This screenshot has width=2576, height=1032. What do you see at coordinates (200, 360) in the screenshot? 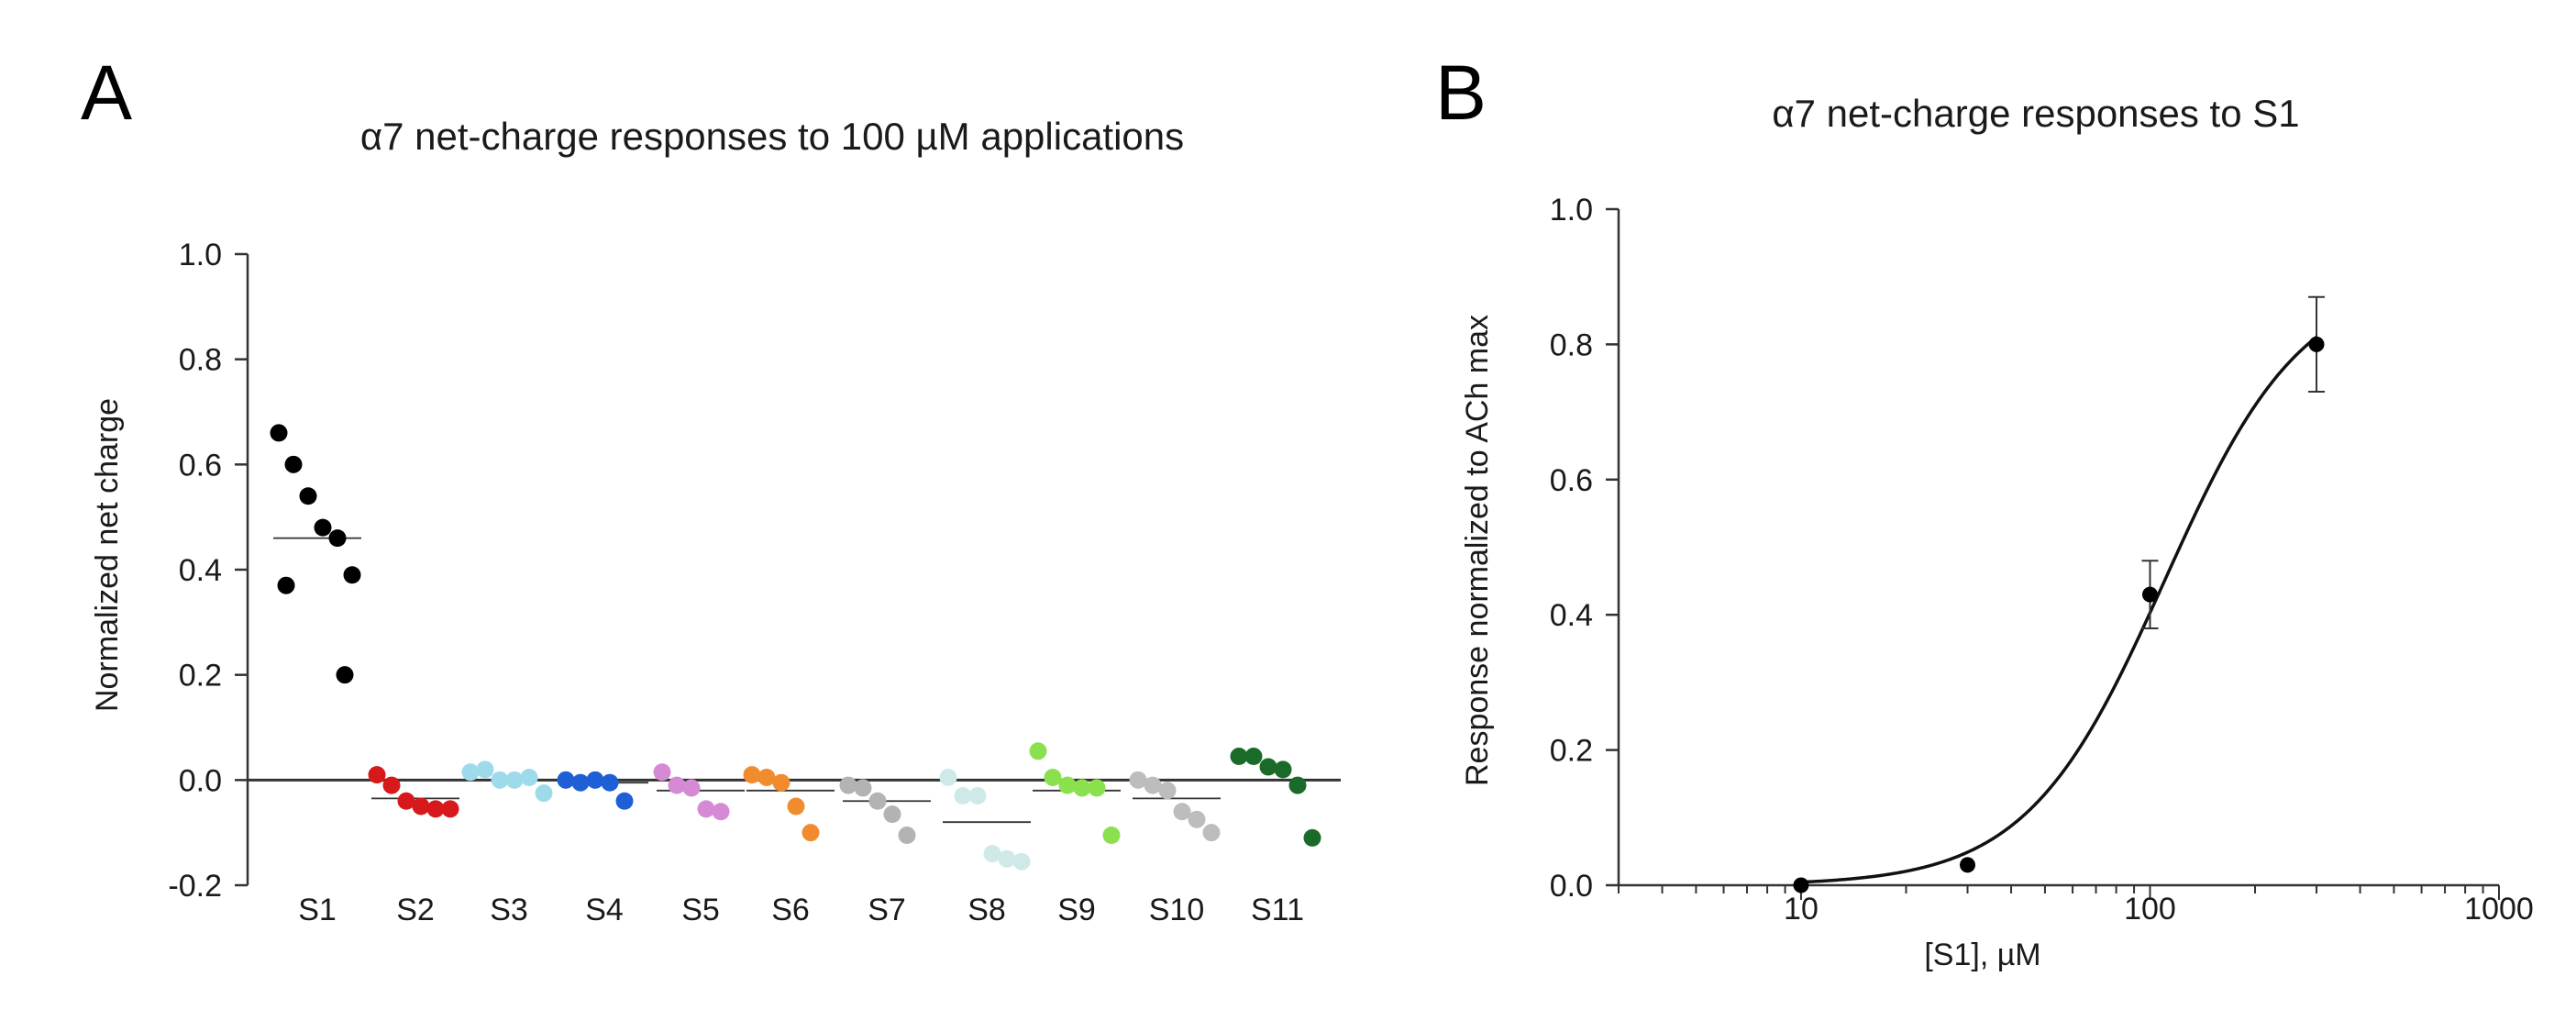
I see `panel-a-y-tick-label: 0.8` at bounding box center [200, 360].